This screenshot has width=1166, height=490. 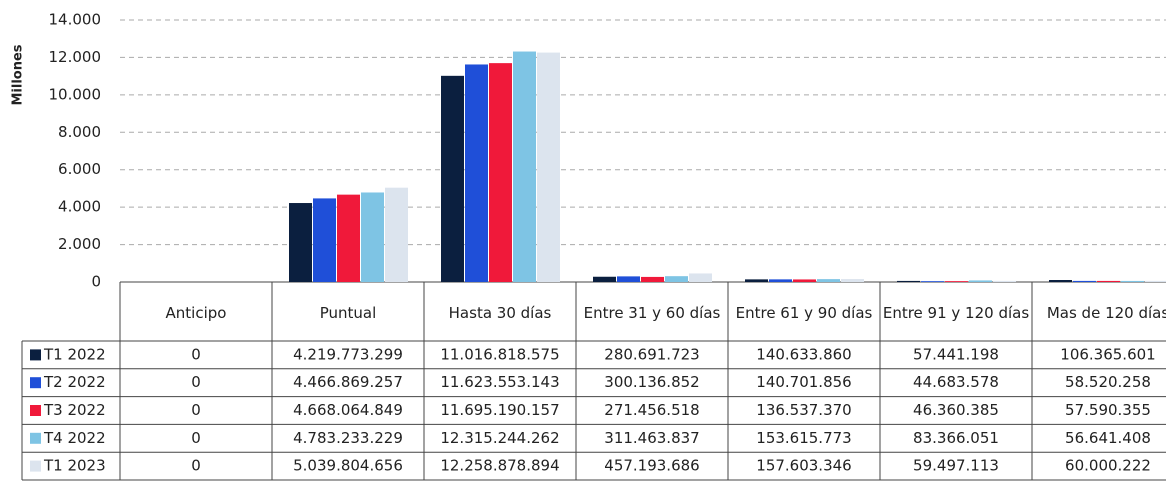 What do you see at coordinates (499, 438) in the screenshot?
I see `table-value: 12.315.244.262` at bounding box center [499, 438].